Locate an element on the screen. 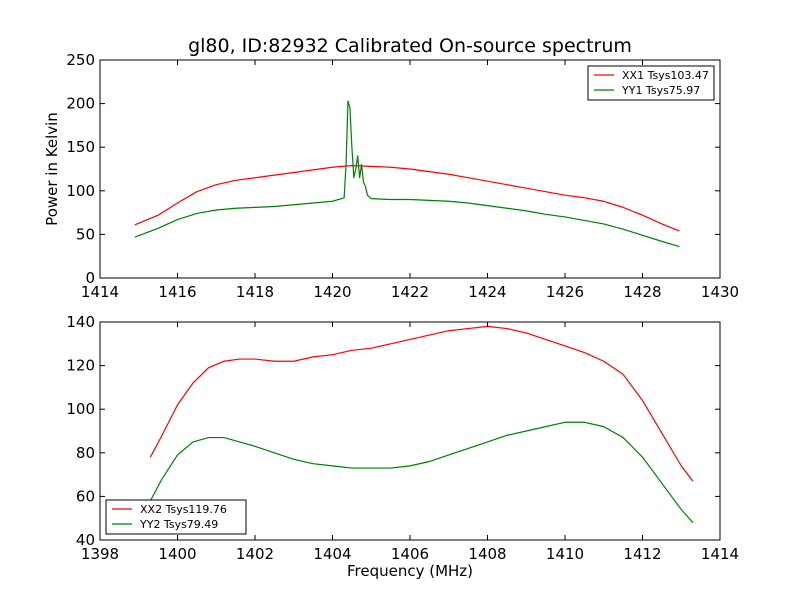 Image resolution: width=800 pixels, height=600 pixels. x-tick-label: 1408 is located at coordinates (487, 554).